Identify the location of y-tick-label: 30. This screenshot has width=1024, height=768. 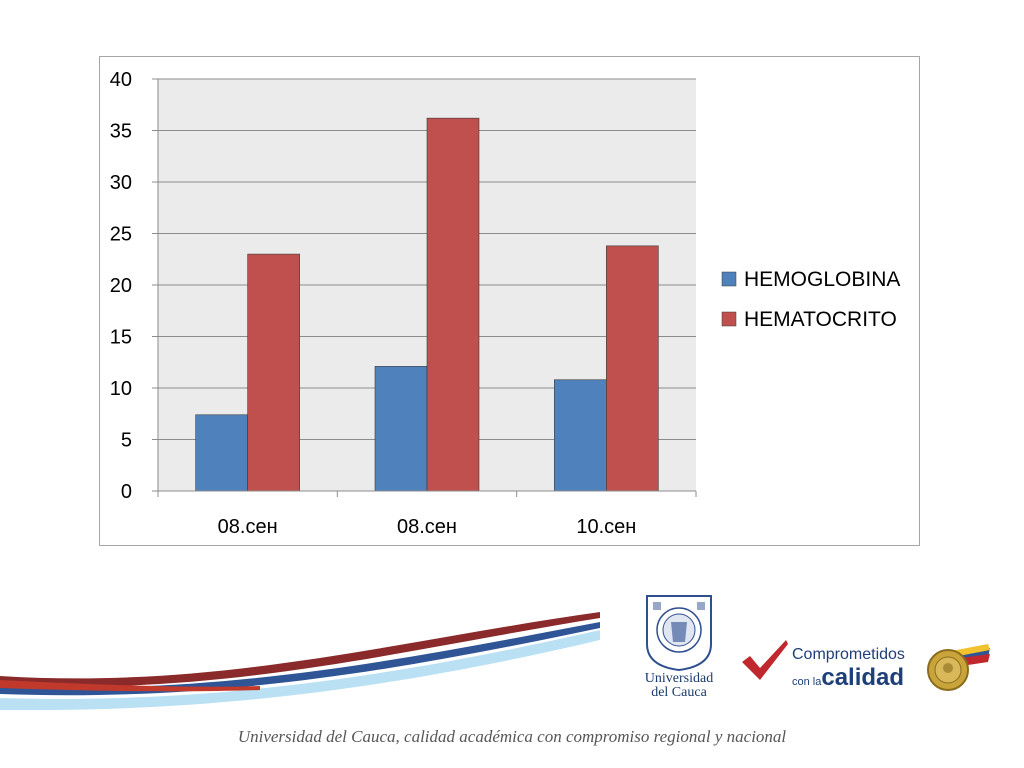
(121, 183).